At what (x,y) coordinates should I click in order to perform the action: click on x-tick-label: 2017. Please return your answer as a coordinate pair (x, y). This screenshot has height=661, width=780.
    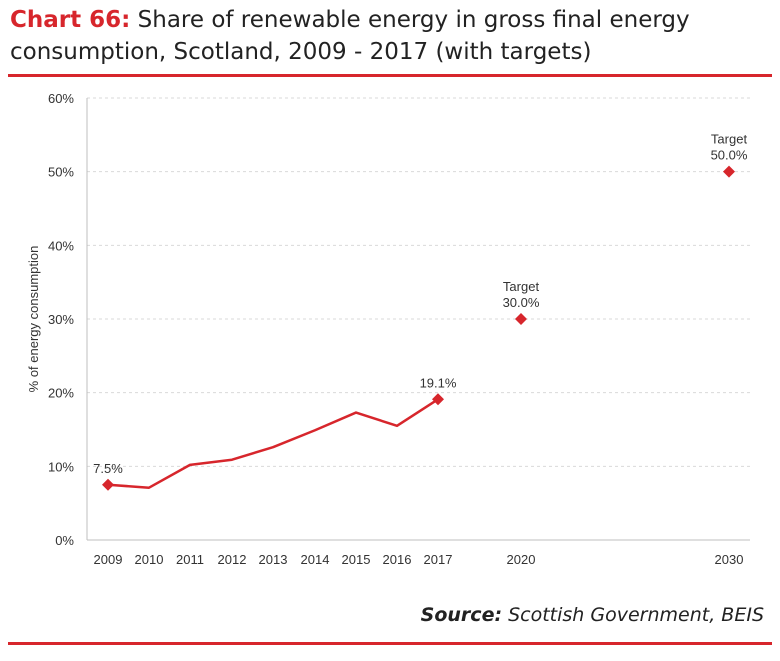
    Looking at the image, I should click on (438, 559).